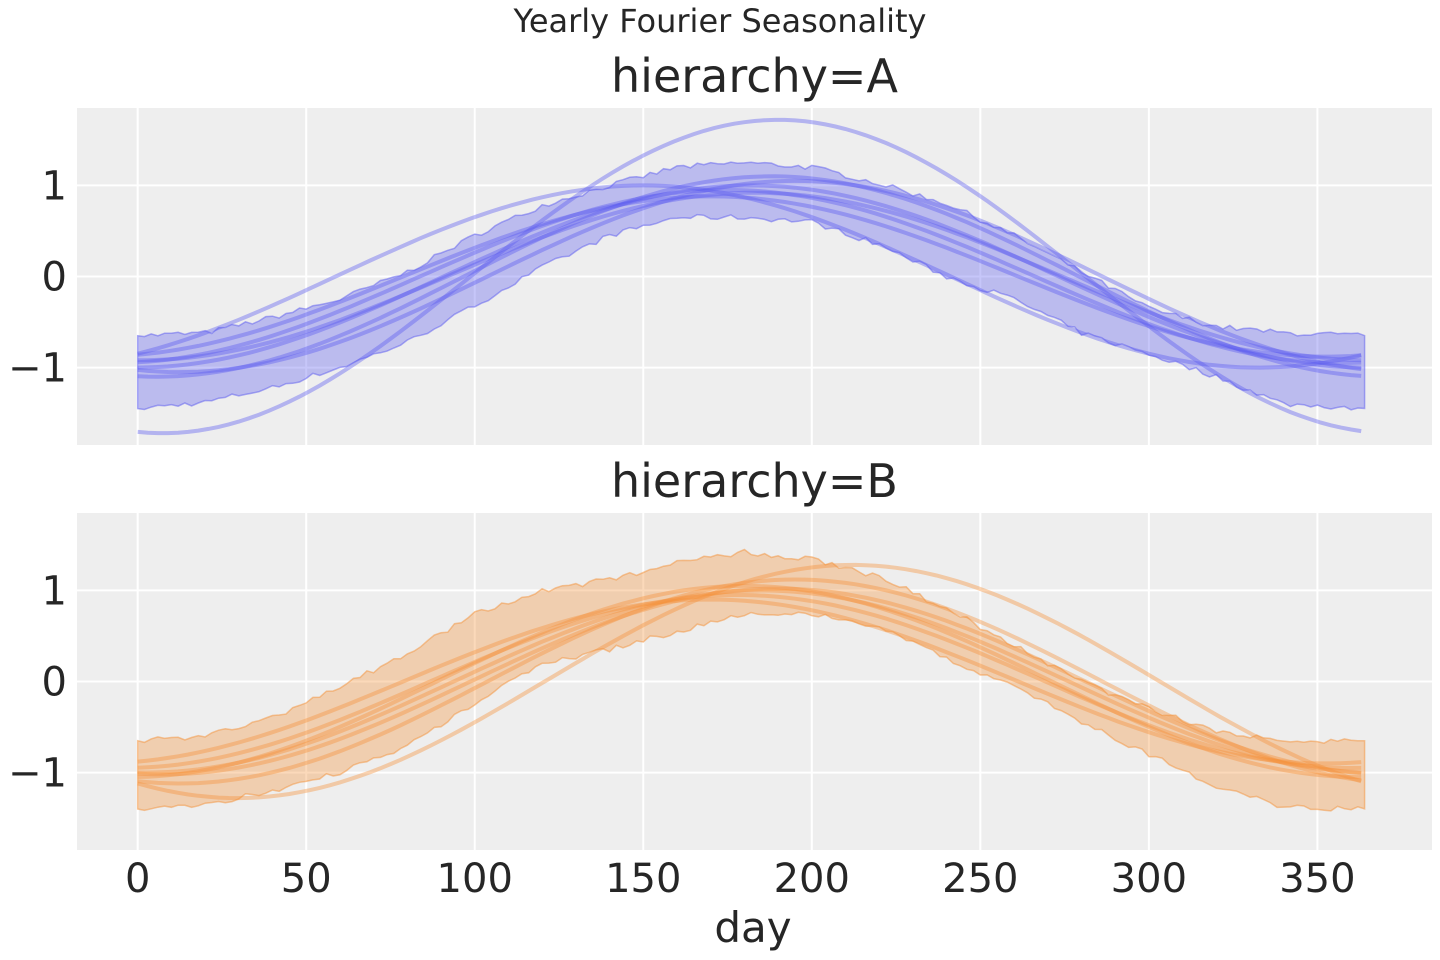  Describe the element at coordinates (137, 879) in the screenshot. I see `x-tick-label: 0` at that location.